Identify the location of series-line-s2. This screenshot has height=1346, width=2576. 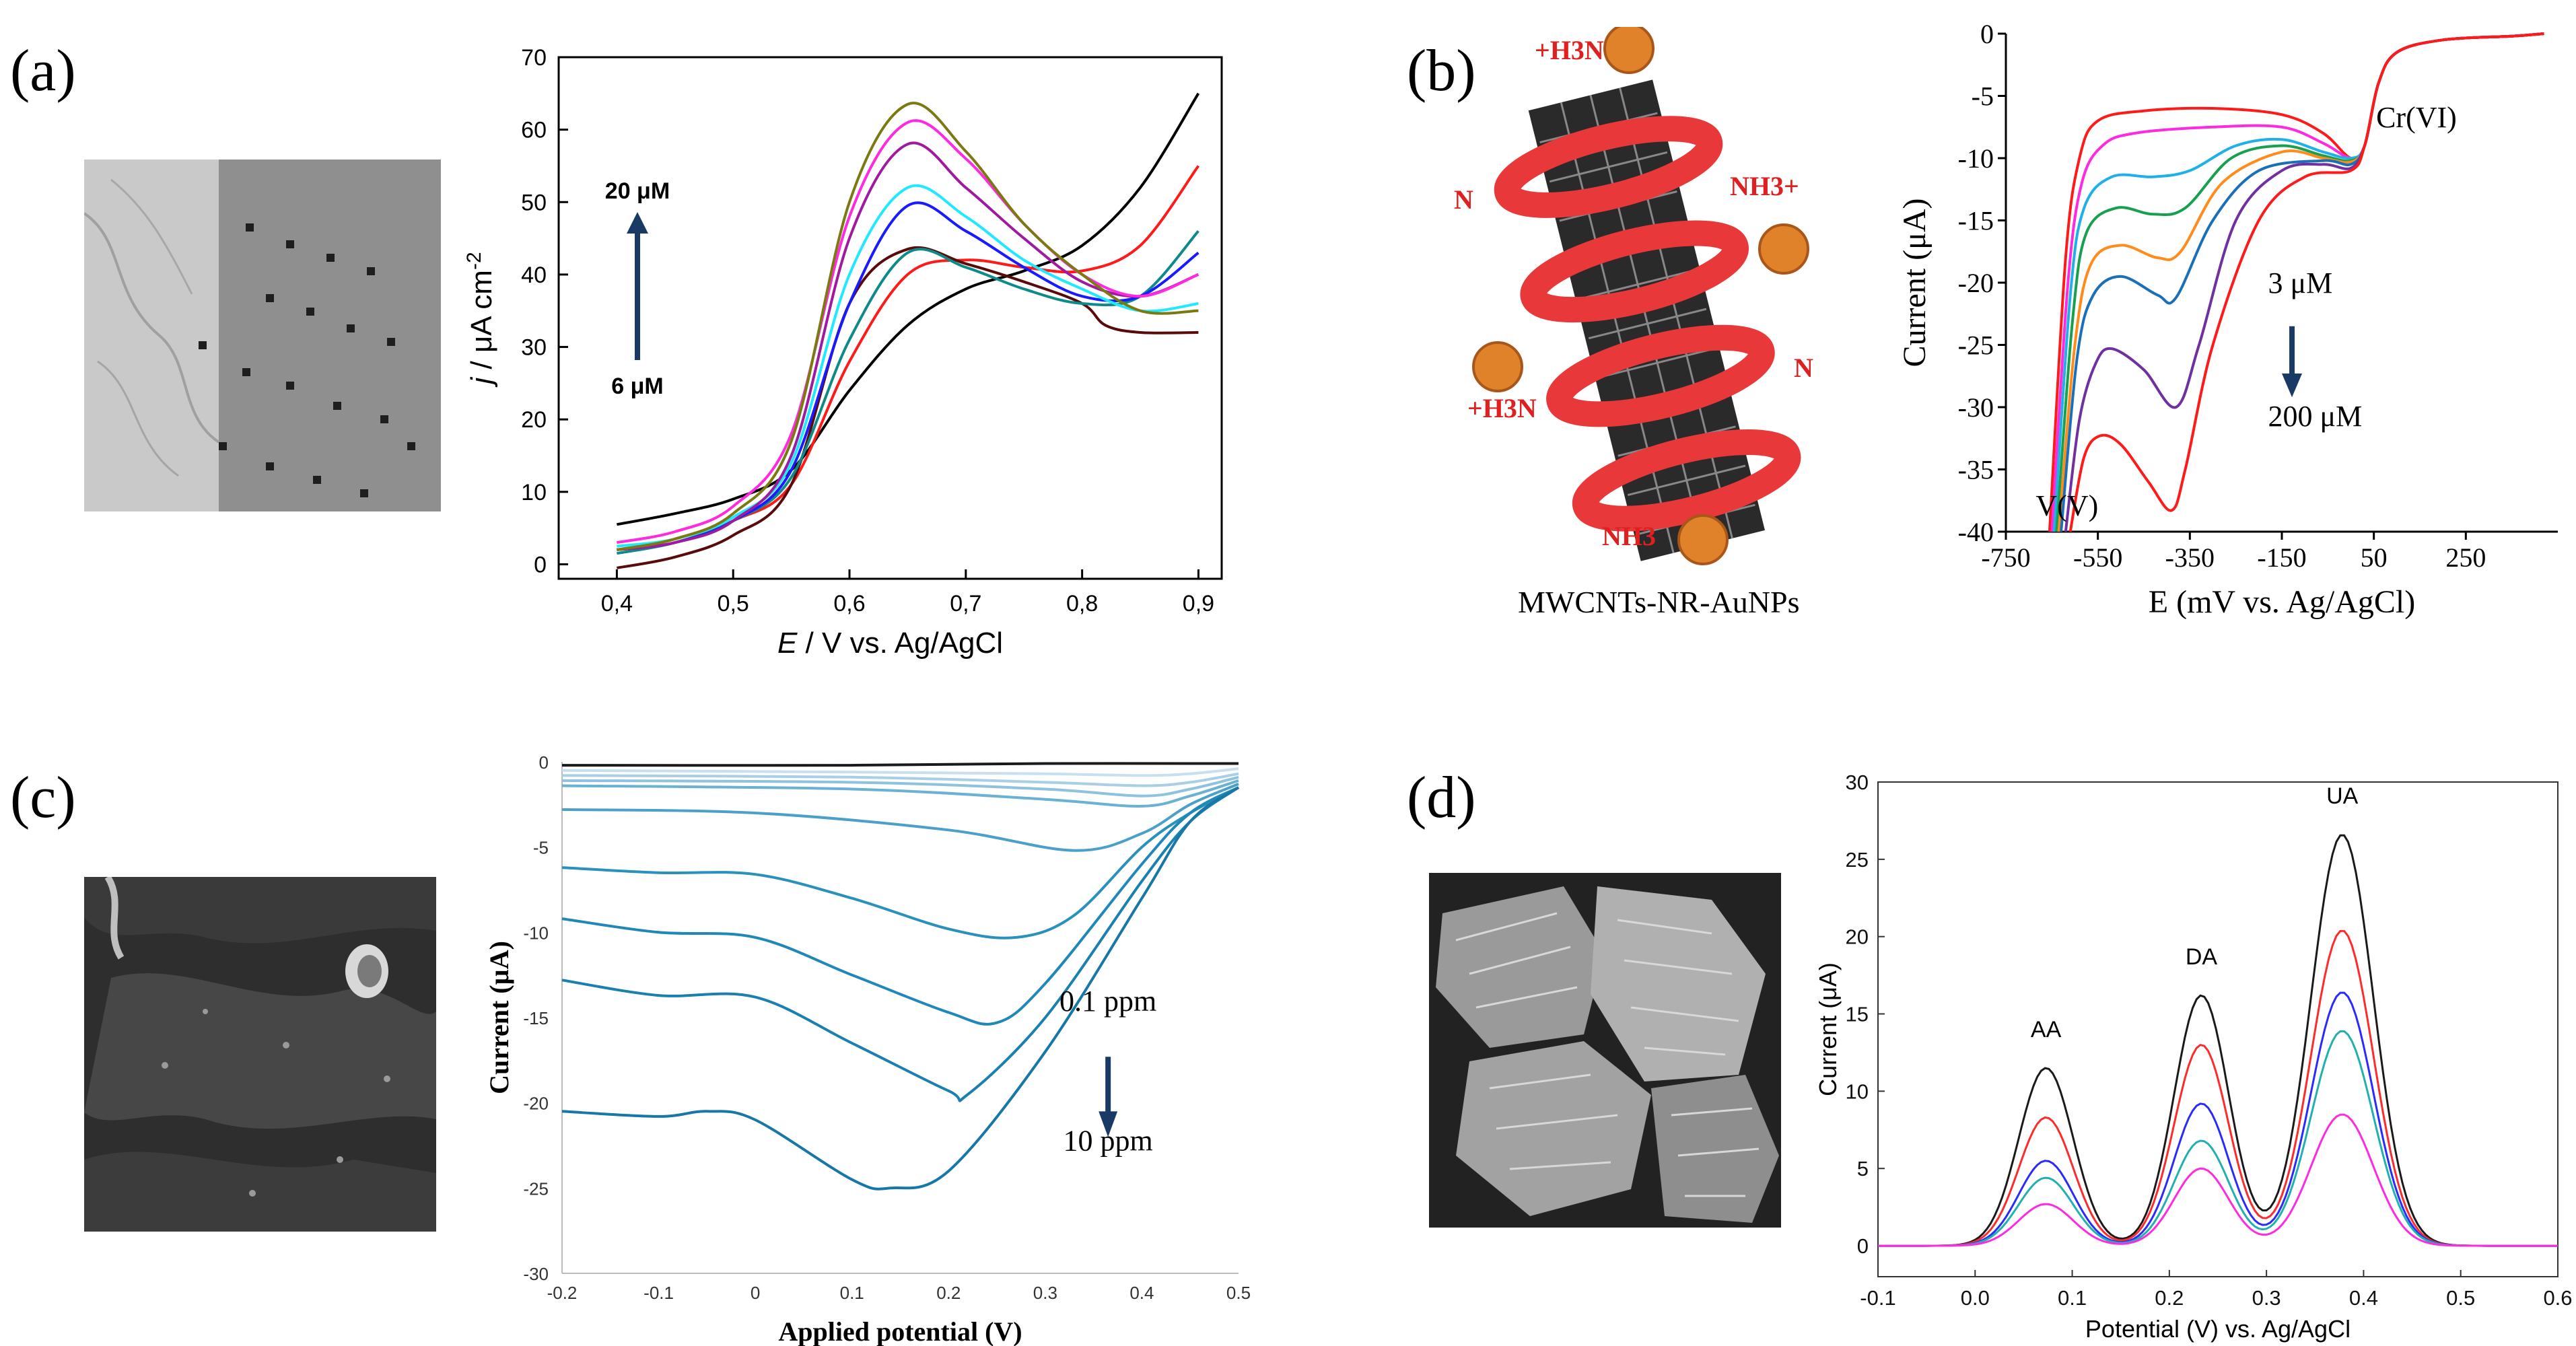
(900, 780).